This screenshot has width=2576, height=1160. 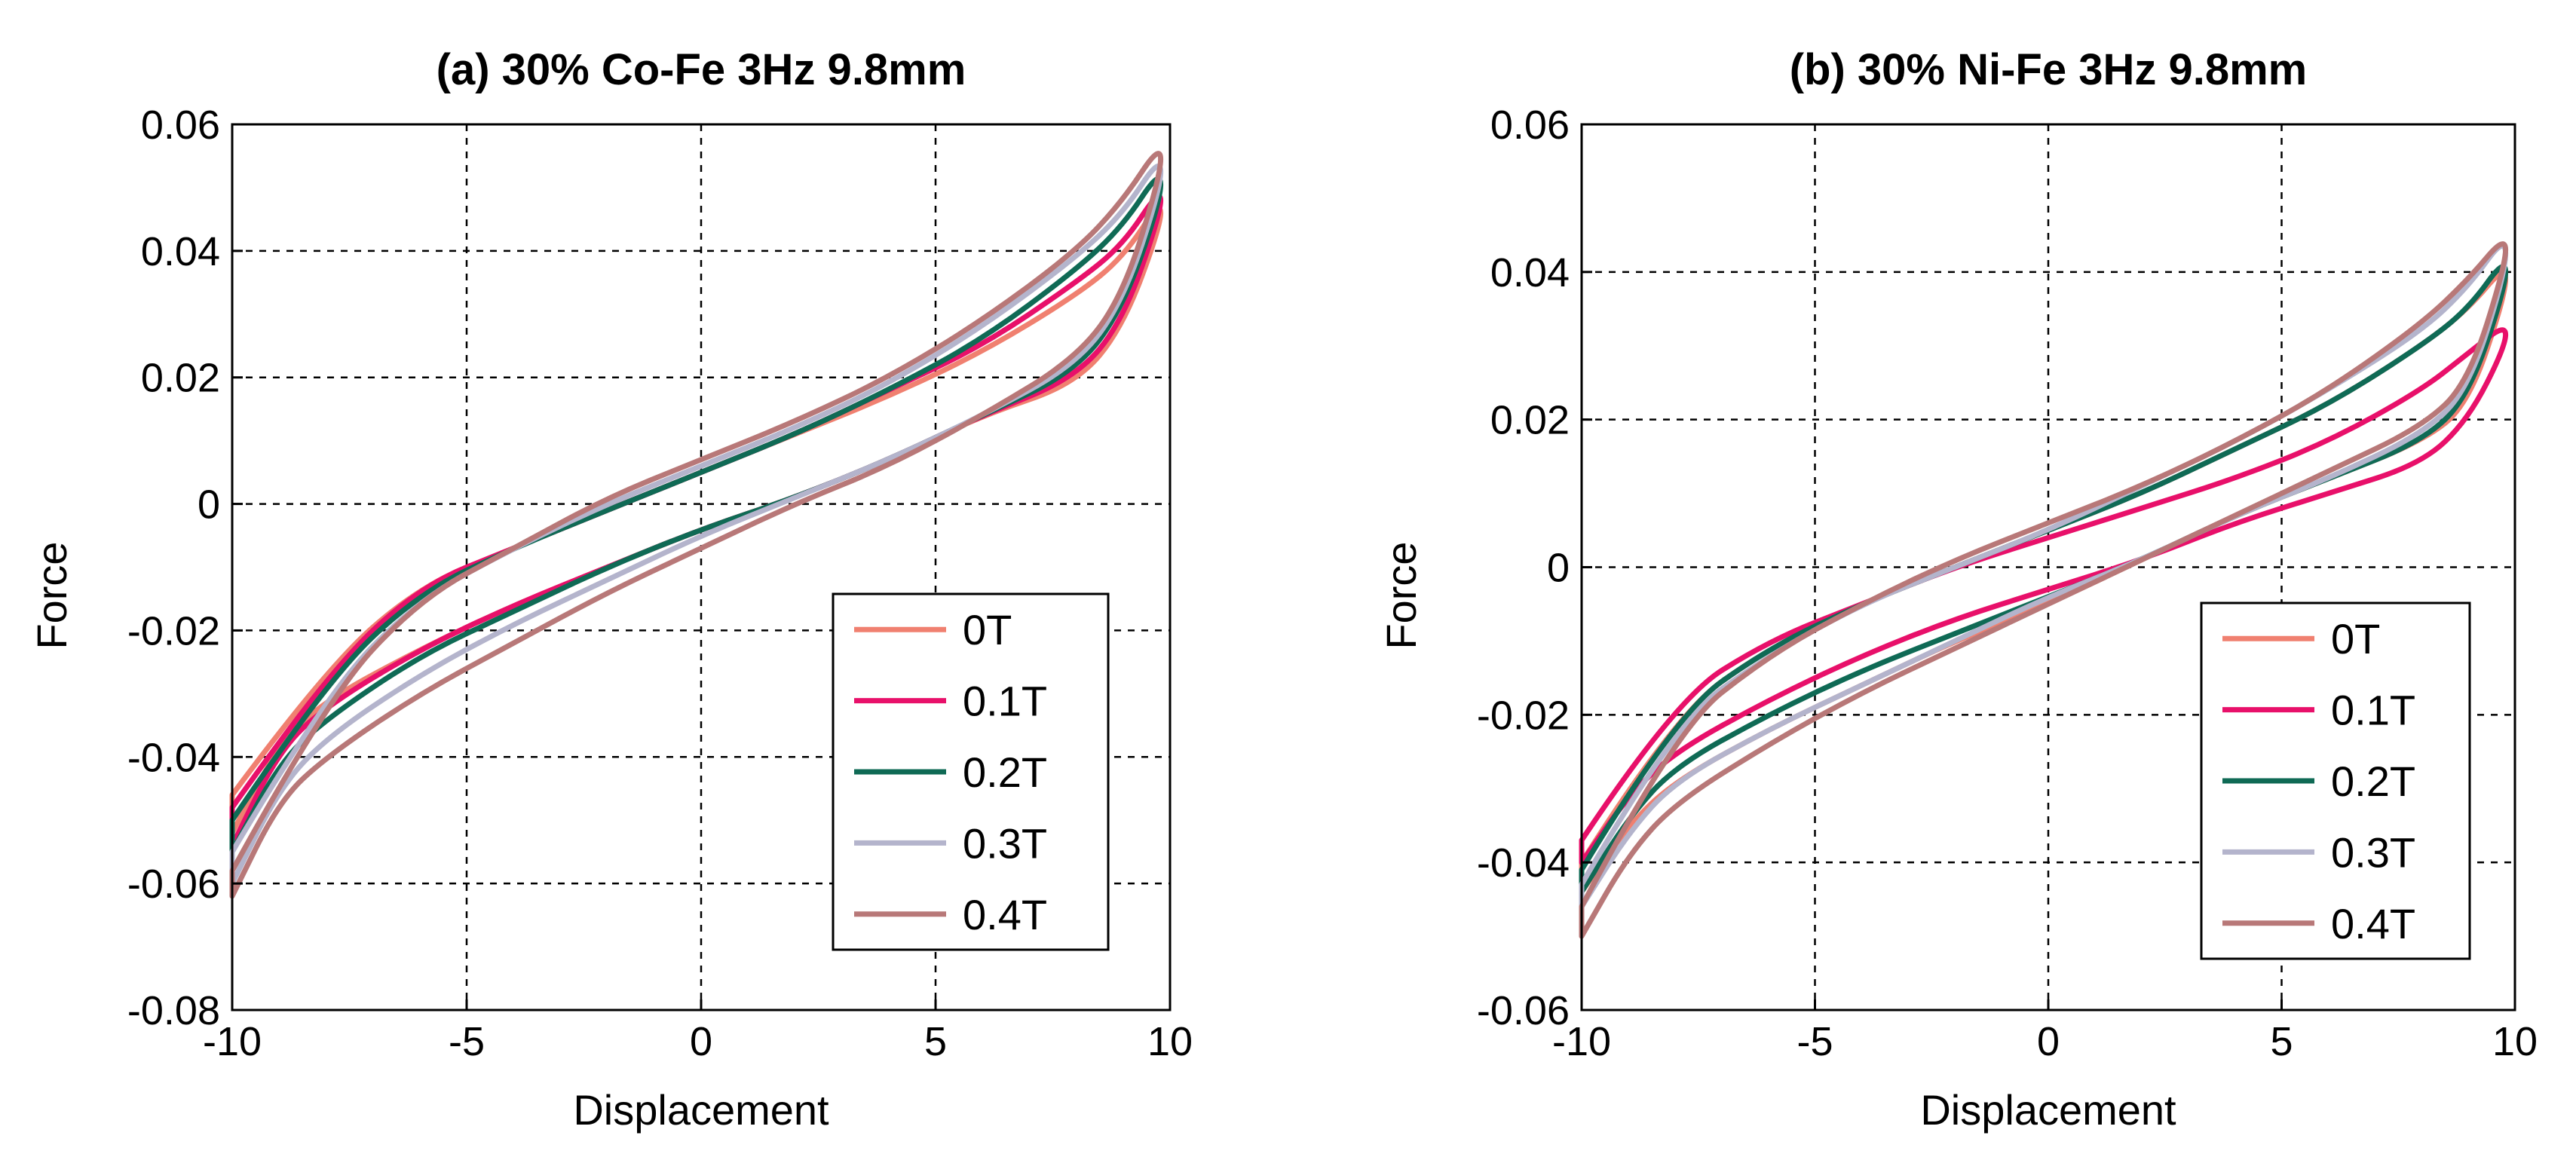 What do you see at coordinates (701, 69) in the screenshot?
I see `chart-title: (a) 30% Co-Fe 3Hz 9.8mm` at bounding box center [701, 69].